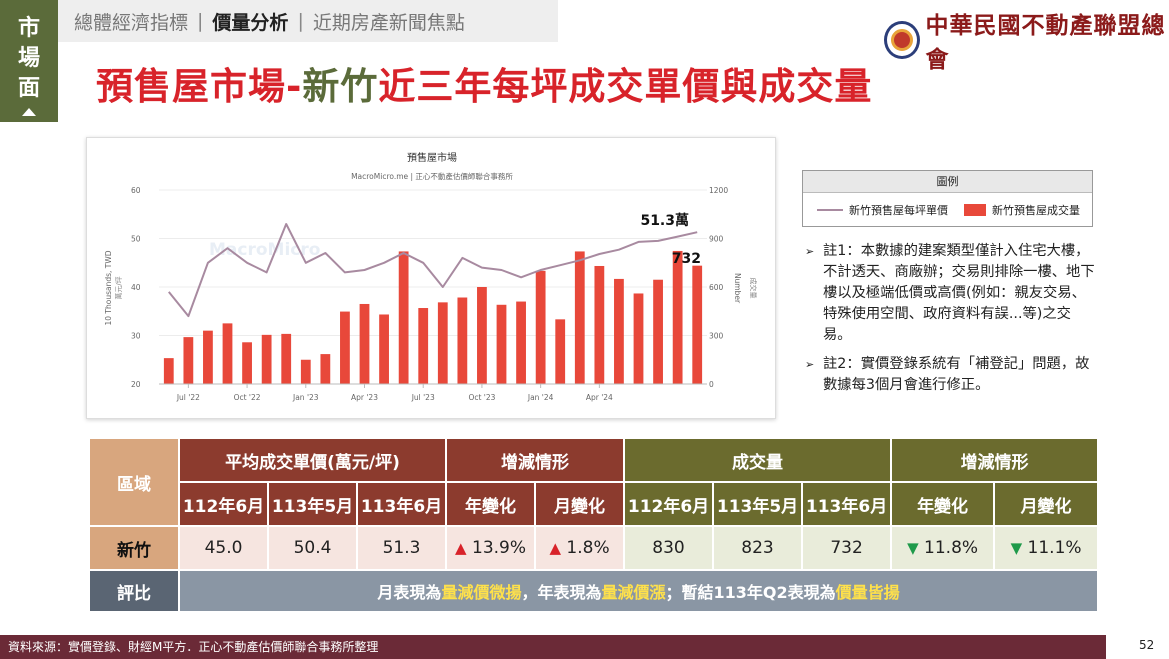 The image size is (1169, 659). What do you see at coordinates (340, 86) in the screenshot?
I see `page-title-region: 新竹` at bounding box center [340, 86].